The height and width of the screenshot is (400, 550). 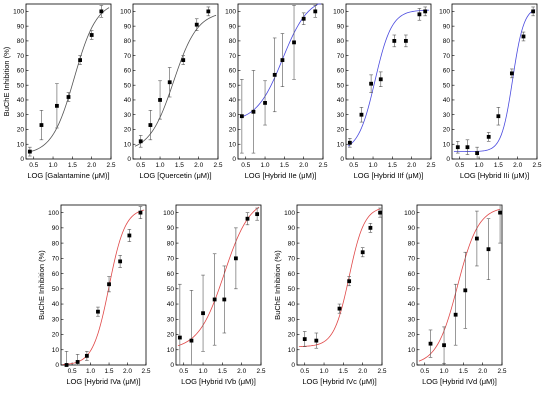 What do you see at coordinates (103, 381) in the screenshot?
I see `x-axis-label: LOG [Hybrid IVa (μM)]` at bounding box center [103, 381].